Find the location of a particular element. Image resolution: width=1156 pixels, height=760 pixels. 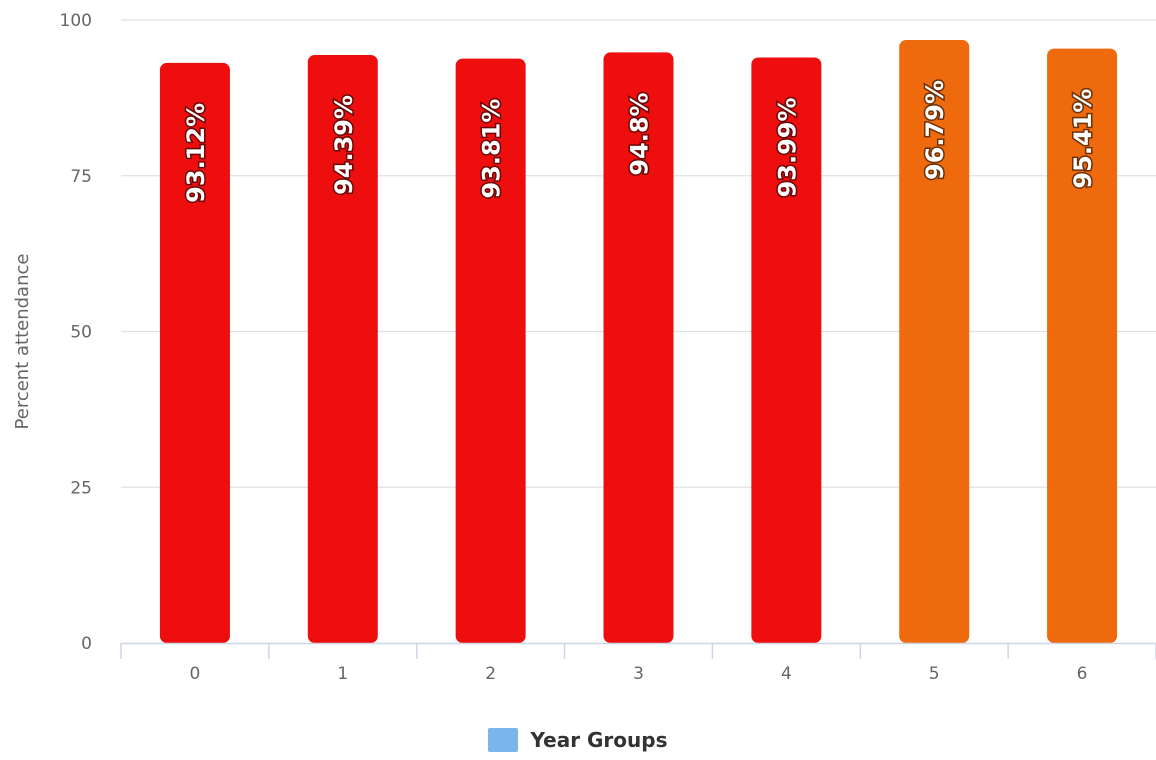

data-label: 93.12% is located at coordinates (196, 153).